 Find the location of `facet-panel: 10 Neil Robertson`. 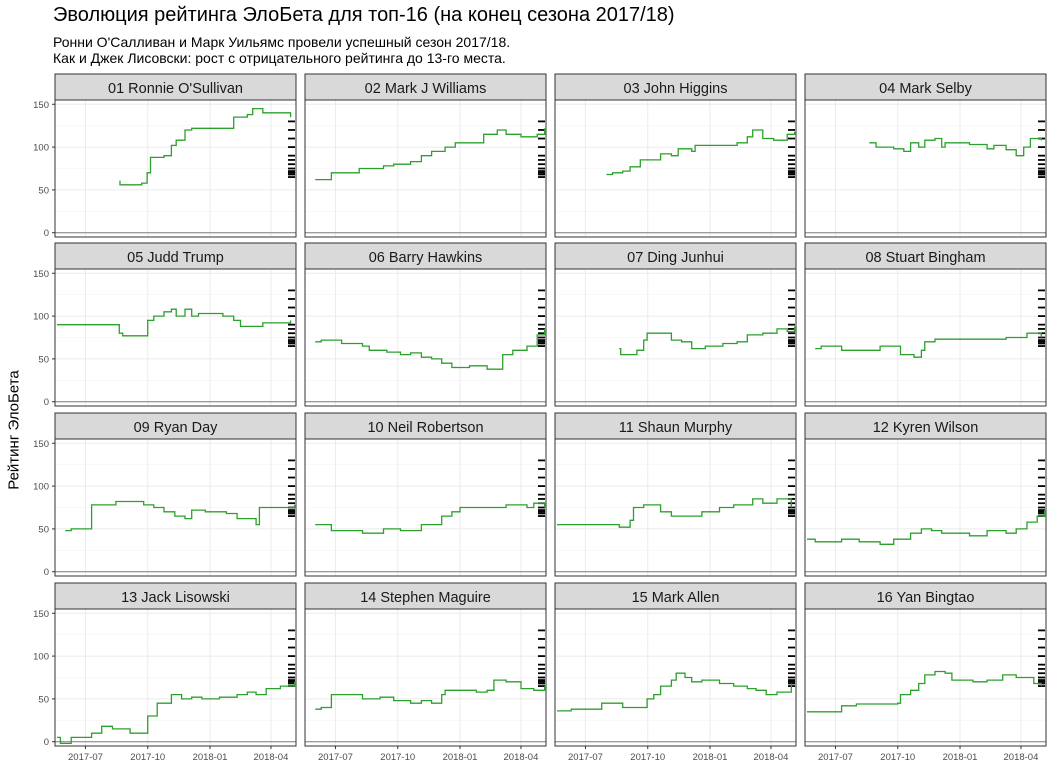

facet-panel: 10 Neil Robertson is located at coordinates (425, 494).